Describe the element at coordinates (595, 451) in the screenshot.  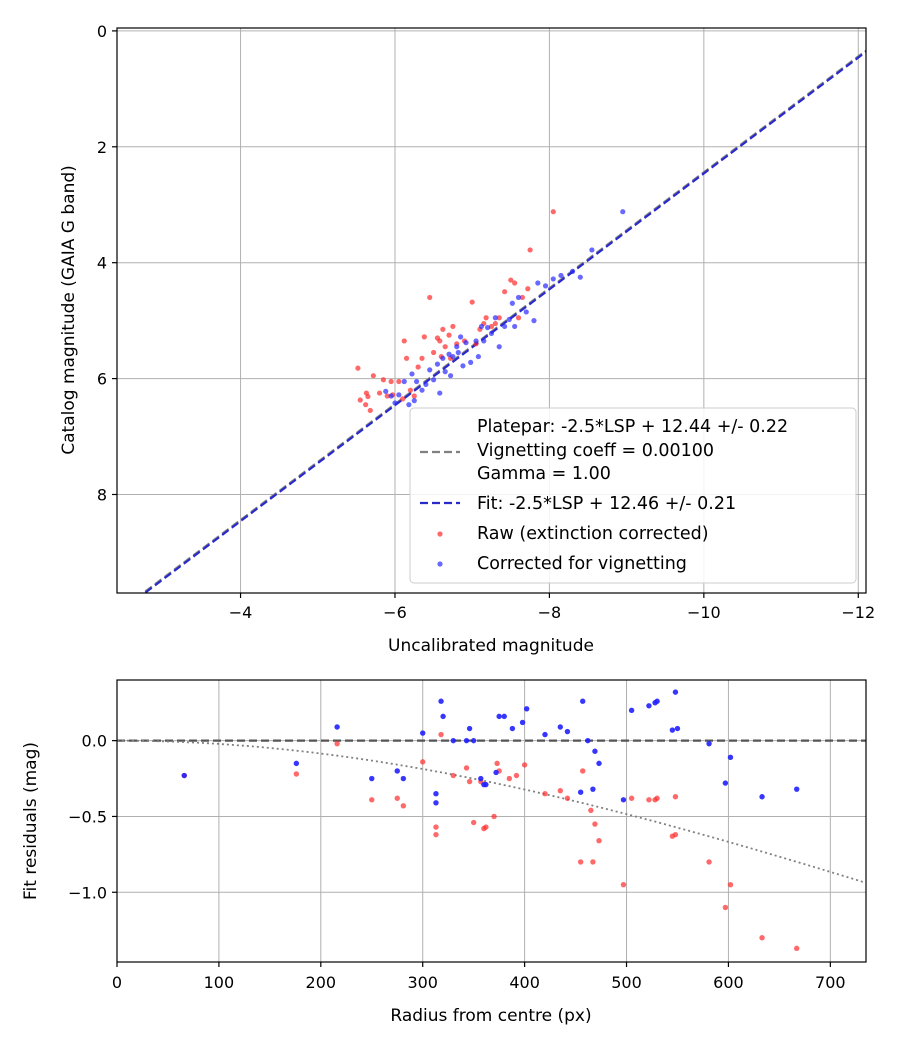
I see `legend-vignetting-text: Vignetting coeff = 0.00100` at that location.